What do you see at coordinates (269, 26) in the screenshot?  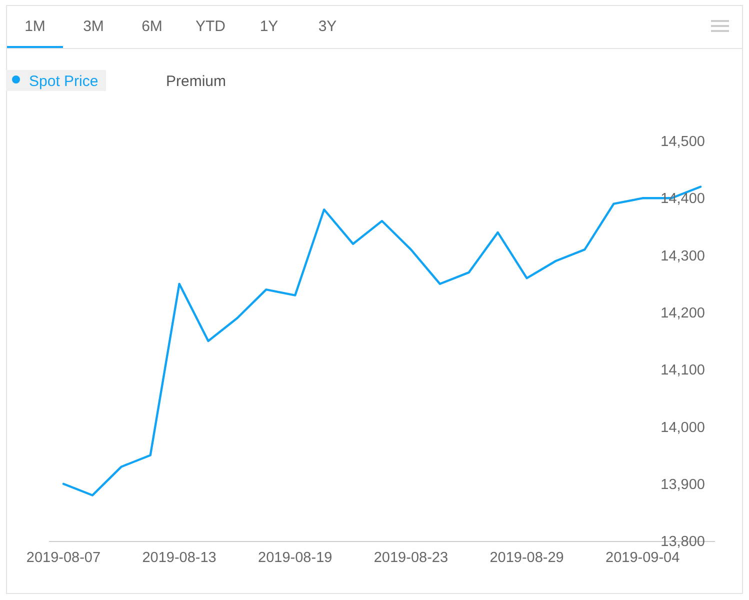 I see `text: 1Y` at bounding box center [269, 26].